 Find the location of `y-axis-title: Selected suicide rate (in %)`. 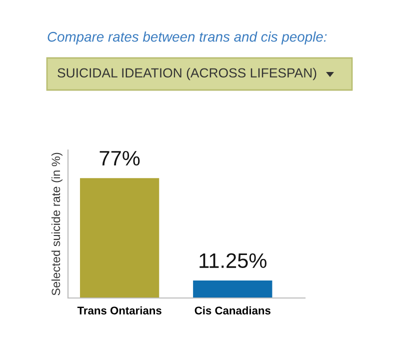

y-axis-title: Selected suicide rate (in %) is located at coordinates (56, 224).